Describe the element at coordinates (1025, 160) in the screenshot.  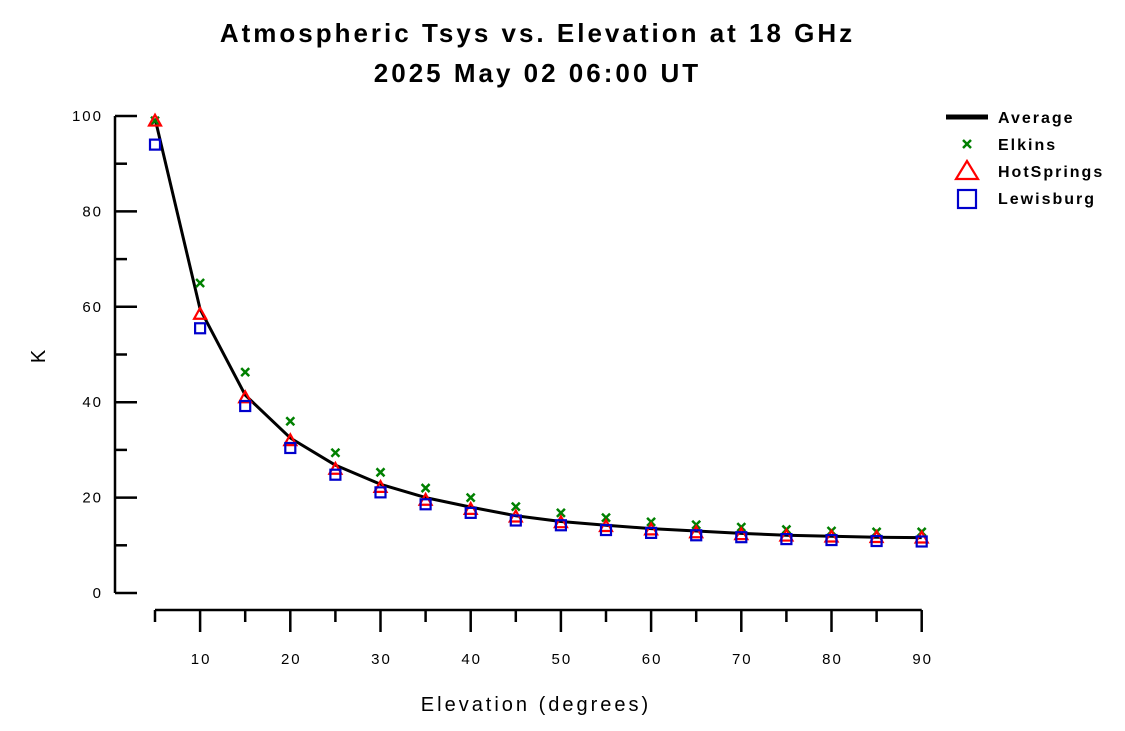
I see `legend: Average Elkins HotSprings Lewisburg` at that location.